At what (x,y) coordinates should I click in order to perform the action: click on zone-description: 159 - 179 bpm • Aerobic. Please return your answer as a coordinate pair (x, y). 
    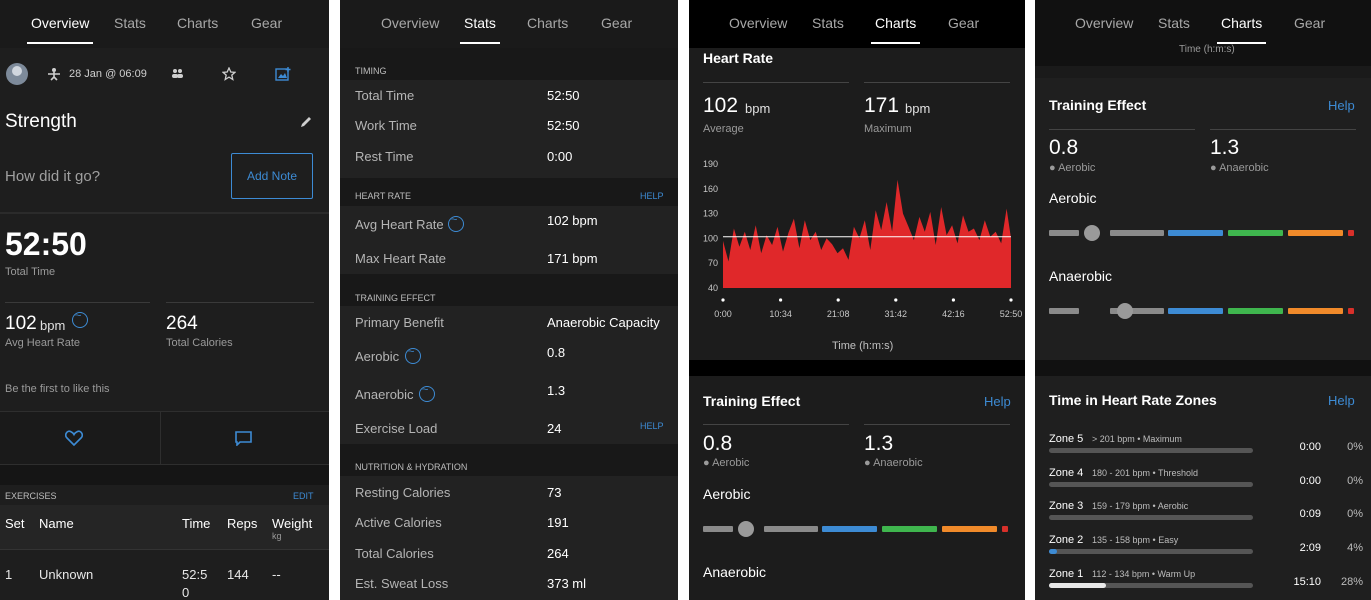
    Looking at the image, I should click on (1140, 506).